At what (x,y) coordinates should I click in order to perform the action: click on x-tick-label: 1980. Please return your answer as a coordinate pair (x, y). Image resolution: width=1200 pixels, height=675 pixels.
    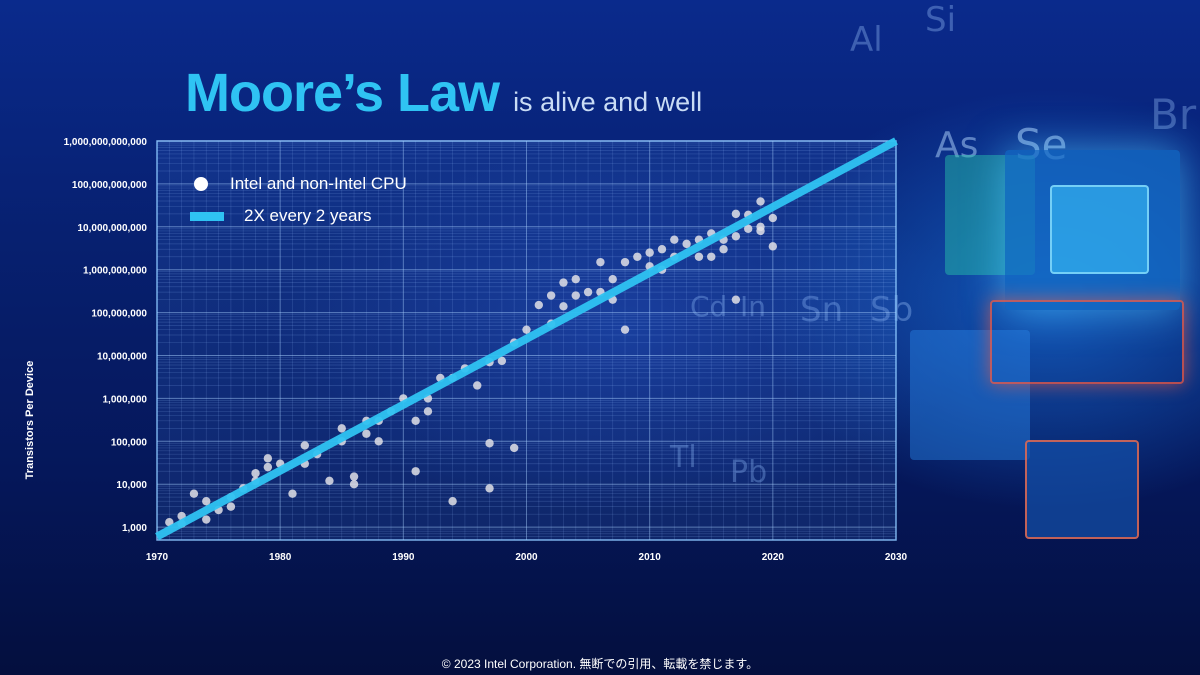
    Looking at the image, I should click on (280, 557).